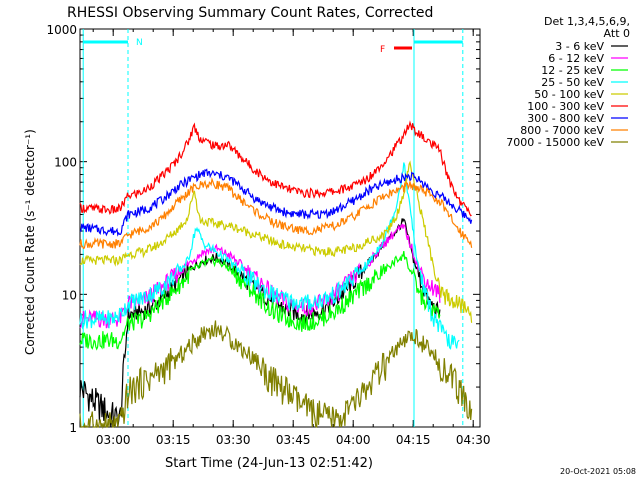  Describe the element at coordinates (65, 163) in the screenshot. I see `y-tick-label: 100` at that location.